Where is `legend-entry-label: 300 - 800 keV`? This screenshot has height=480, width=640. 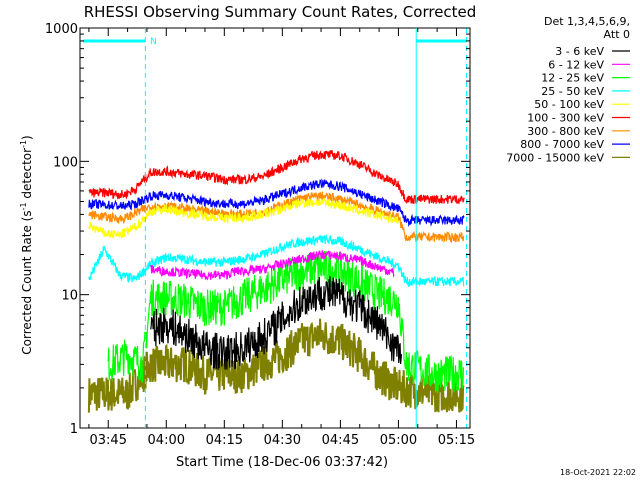 legend-entry-label: 300 - 800 keV is located at coordinates (565, 131).